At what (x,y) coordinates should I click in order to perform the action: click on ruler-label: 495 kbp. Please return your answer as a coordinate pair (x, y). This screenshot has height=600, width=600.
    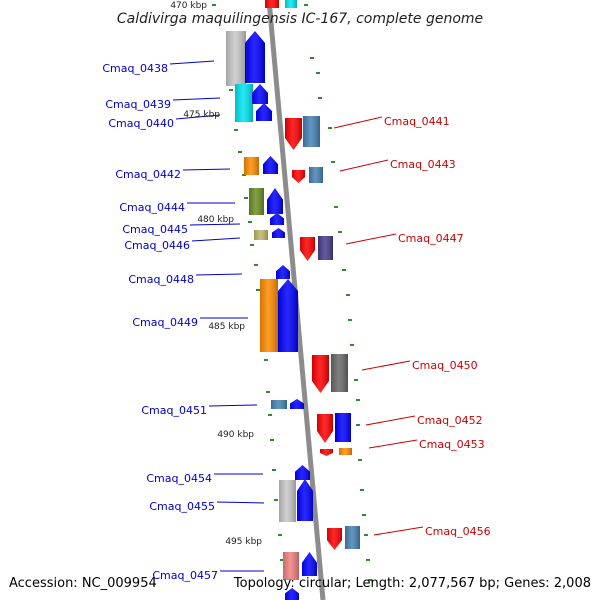
    Looking at the image, I should click on (243, 542).